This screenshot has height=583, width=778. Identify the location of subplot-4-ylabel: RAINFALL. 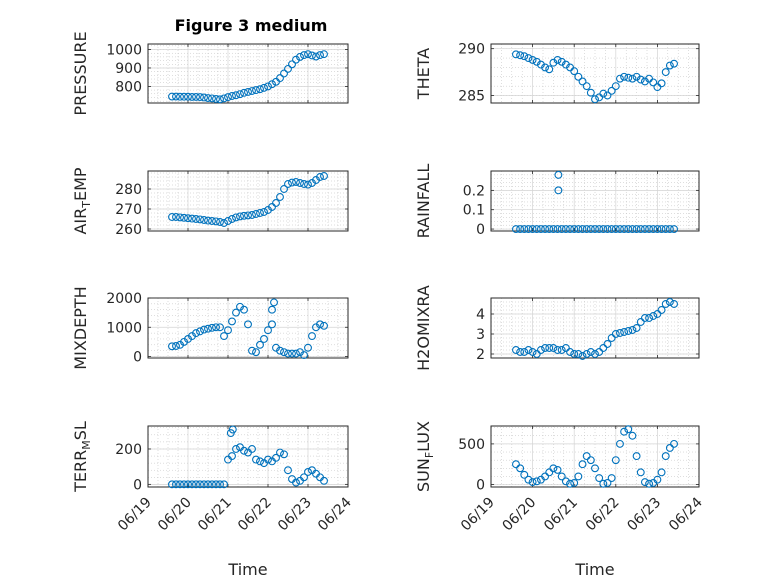
(423, 201).